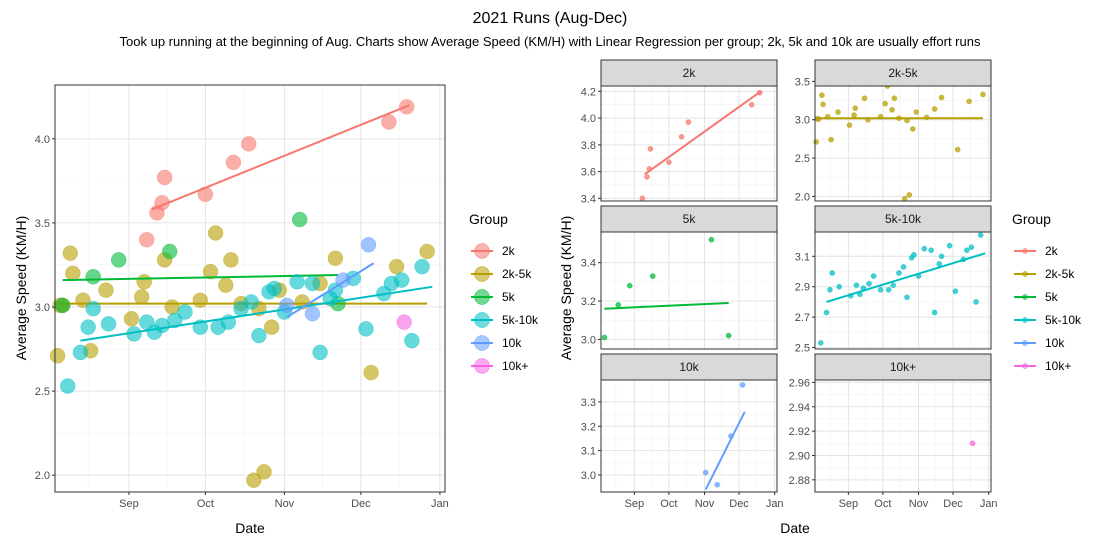 The width and height of the screenshot is (1100, 550). I want to click on facet-strip-label: 5k, so click(690, 219).